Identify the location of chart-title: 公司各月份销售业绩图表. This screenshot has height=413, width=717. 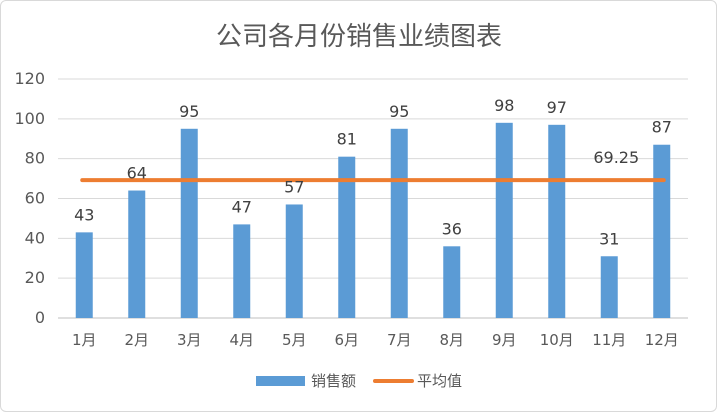
(359, 37).